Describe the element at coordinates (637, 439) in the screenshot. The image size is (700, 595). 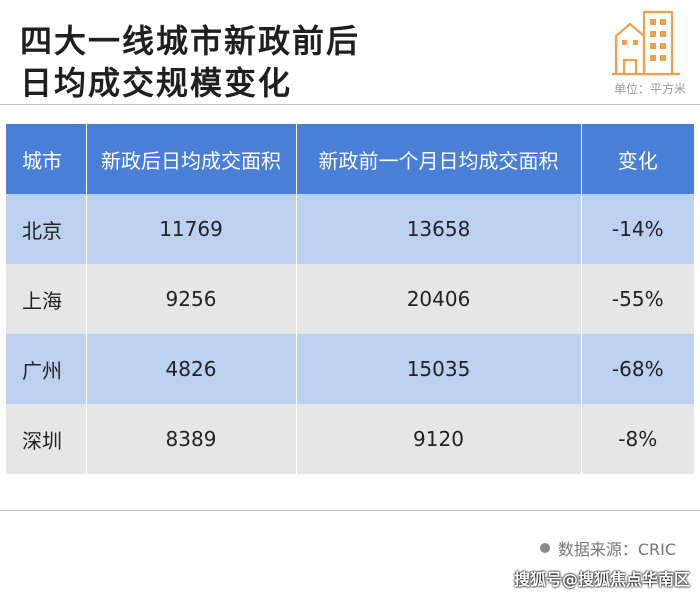
I see `table-cell: -8%` at that location.